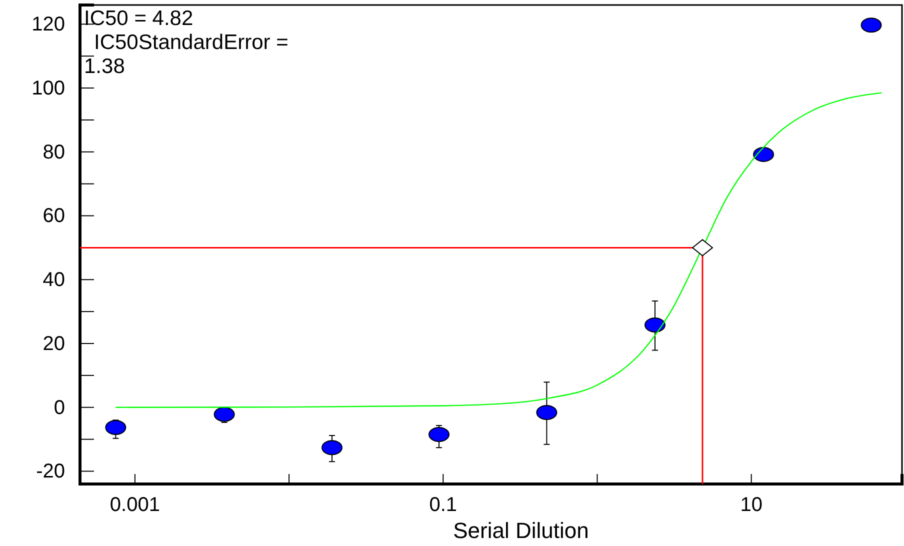 This screenshot has width=904, height=546. What do you see at coordinates (53, 343) in the screenshot?
I see `y-tick-label: 20` at bounding box center [53, 343].